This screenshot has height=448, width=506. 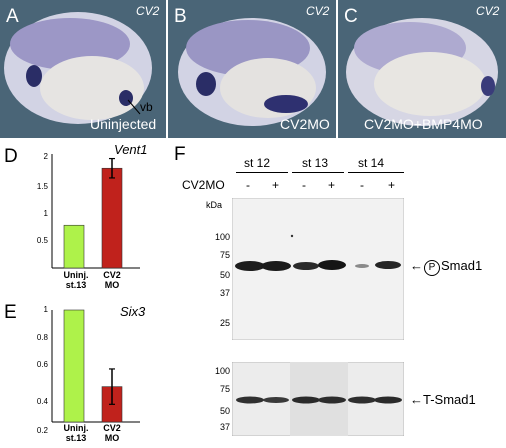 What do you see at coordinates (12, 16) in the screenshot?
I see `panel-a-letter: A` at bounding box center [12, 16].